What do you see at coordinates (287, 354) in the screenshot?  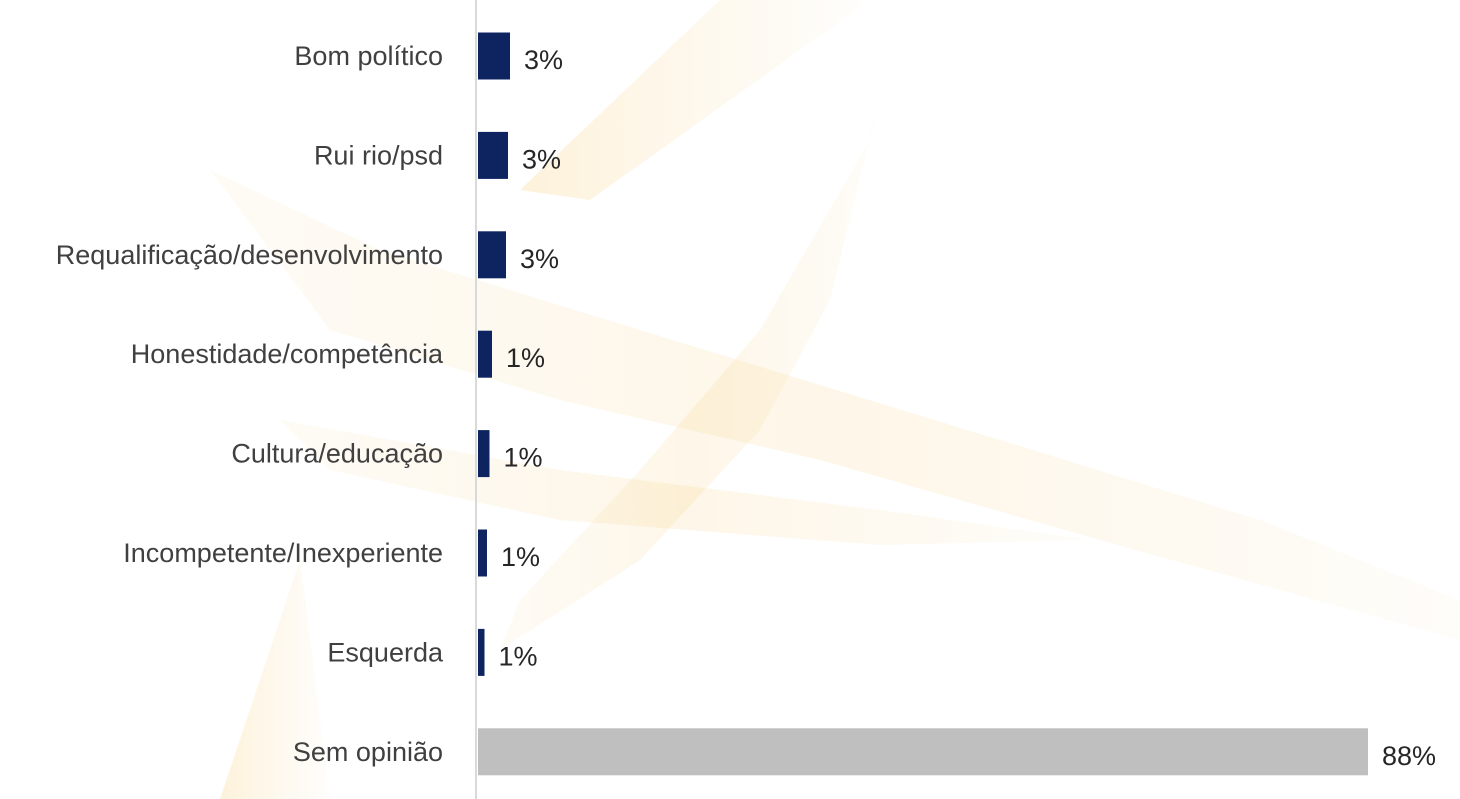 I see `category-label: Honestidade/competência` at bounding box center [287, 354].